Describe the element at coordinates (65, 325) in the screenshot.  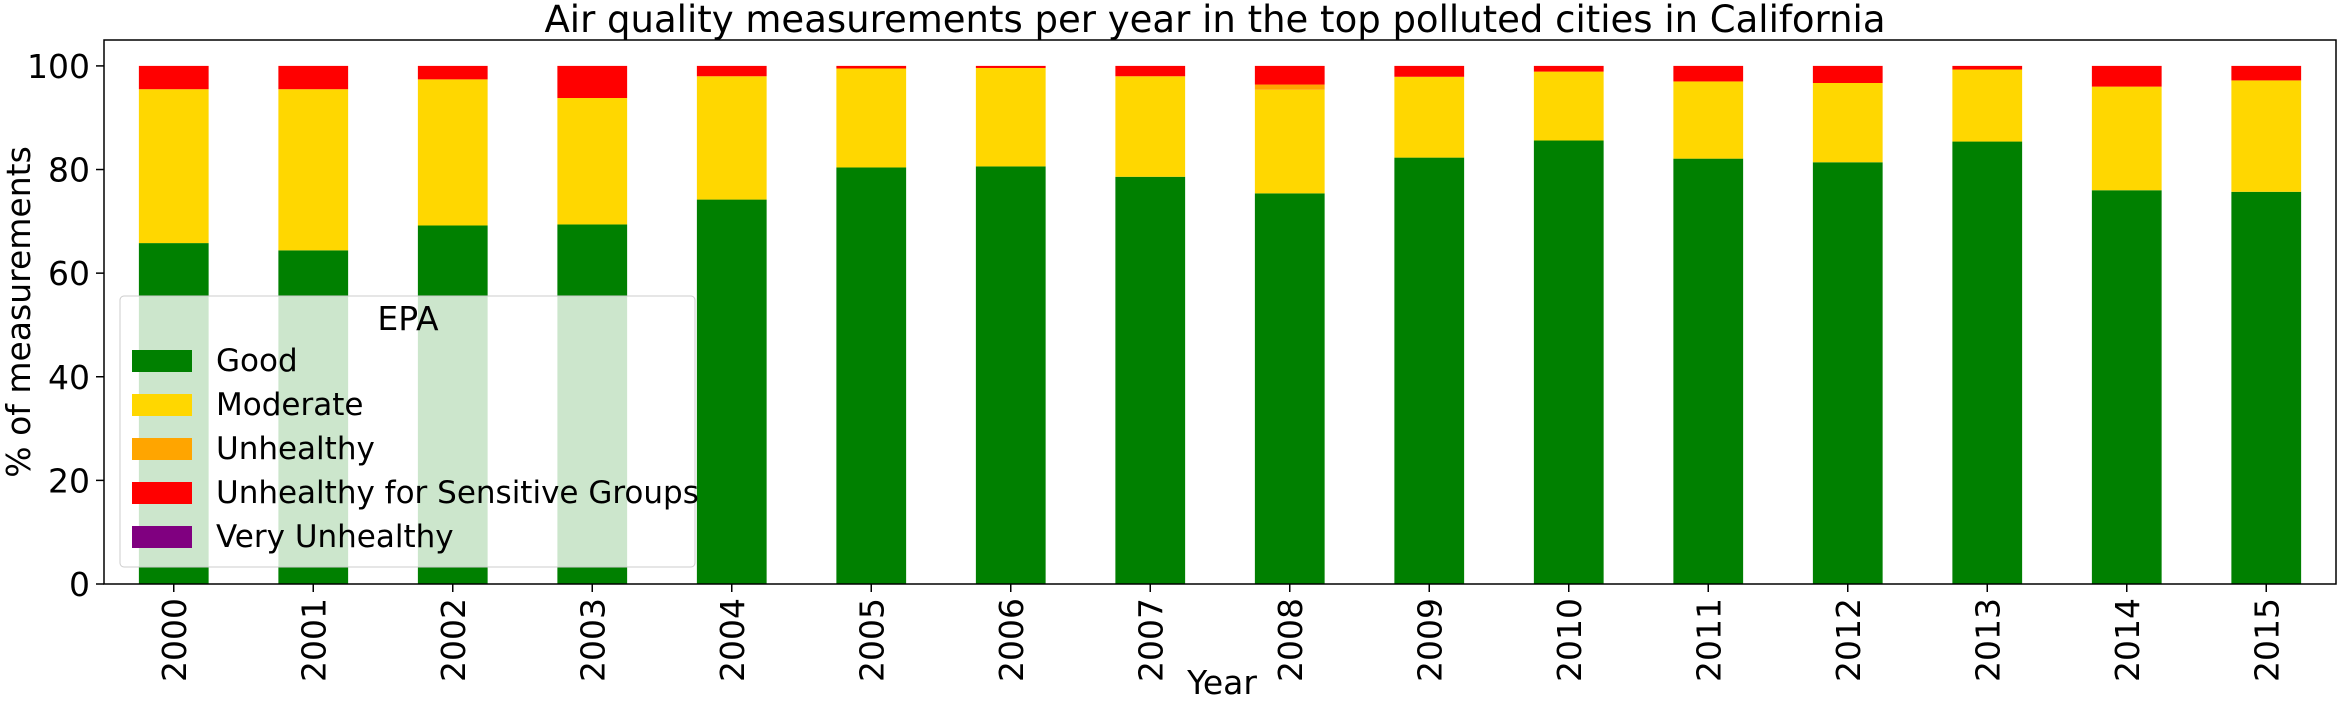
I see `y-axis: 0 20 40 60 80 100` at that location.